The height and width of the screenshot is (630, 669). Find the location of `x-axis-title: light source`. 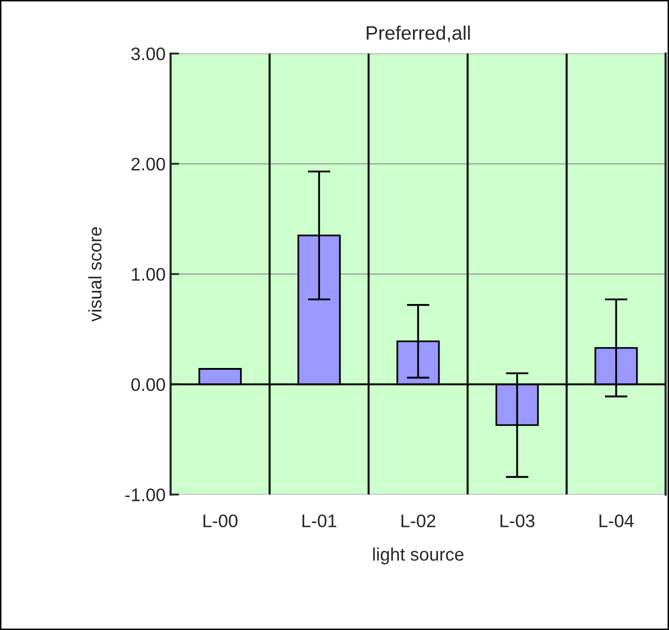

x-axis-title: light source is located at coordinates (418, 555).